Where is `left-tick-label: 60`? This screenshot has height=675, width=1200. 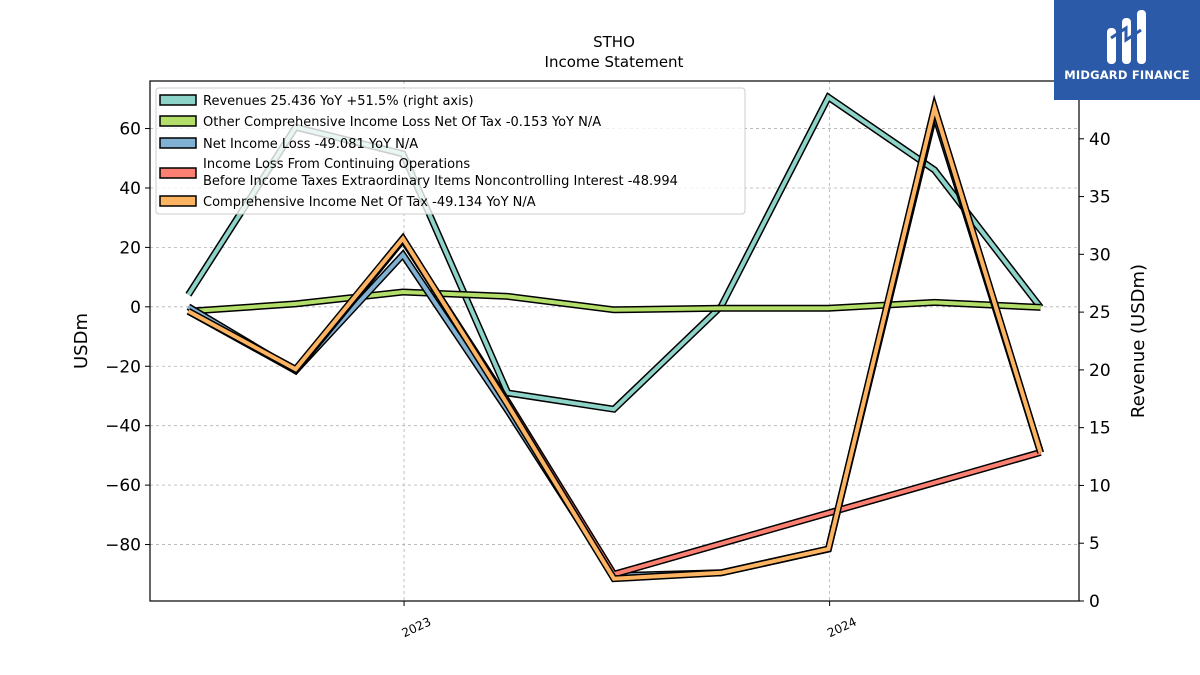
left-tick-label: 60 is located at coordinates (130, 130).